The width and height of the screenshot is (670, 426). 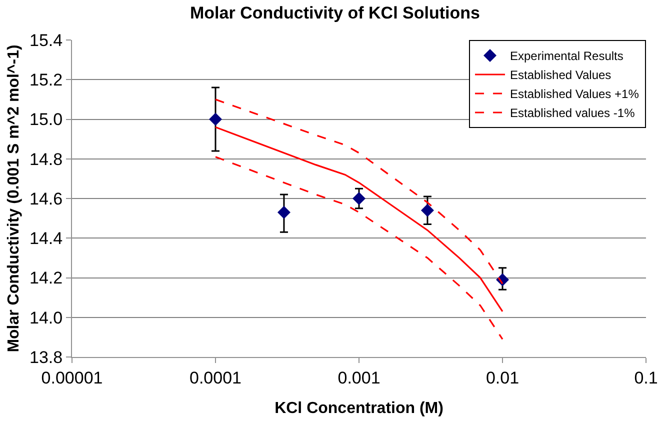 What do you see at coordinates (359, 378) in the screenshot?
I see `x-tick-label: 0.001` at bounding box center [359, 378].